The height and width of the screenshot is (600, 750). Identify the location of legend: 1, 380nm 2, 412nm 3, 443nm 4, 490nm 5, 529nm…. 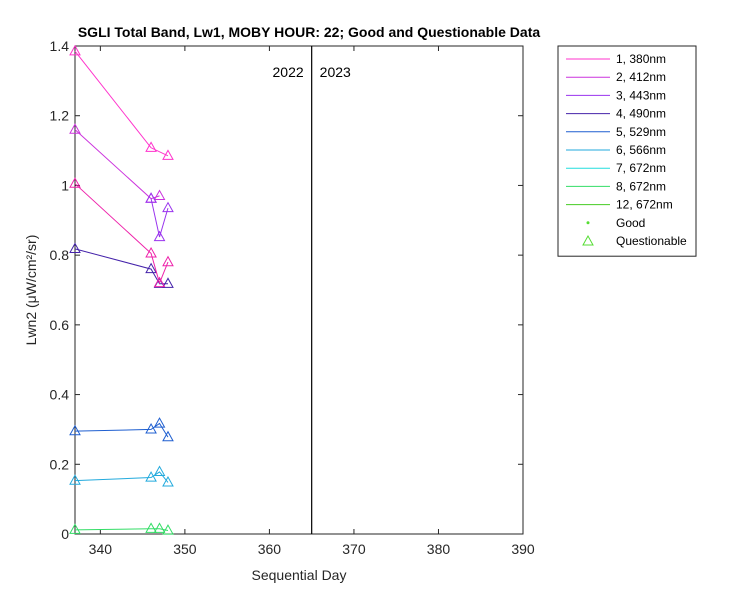
(627, 151).